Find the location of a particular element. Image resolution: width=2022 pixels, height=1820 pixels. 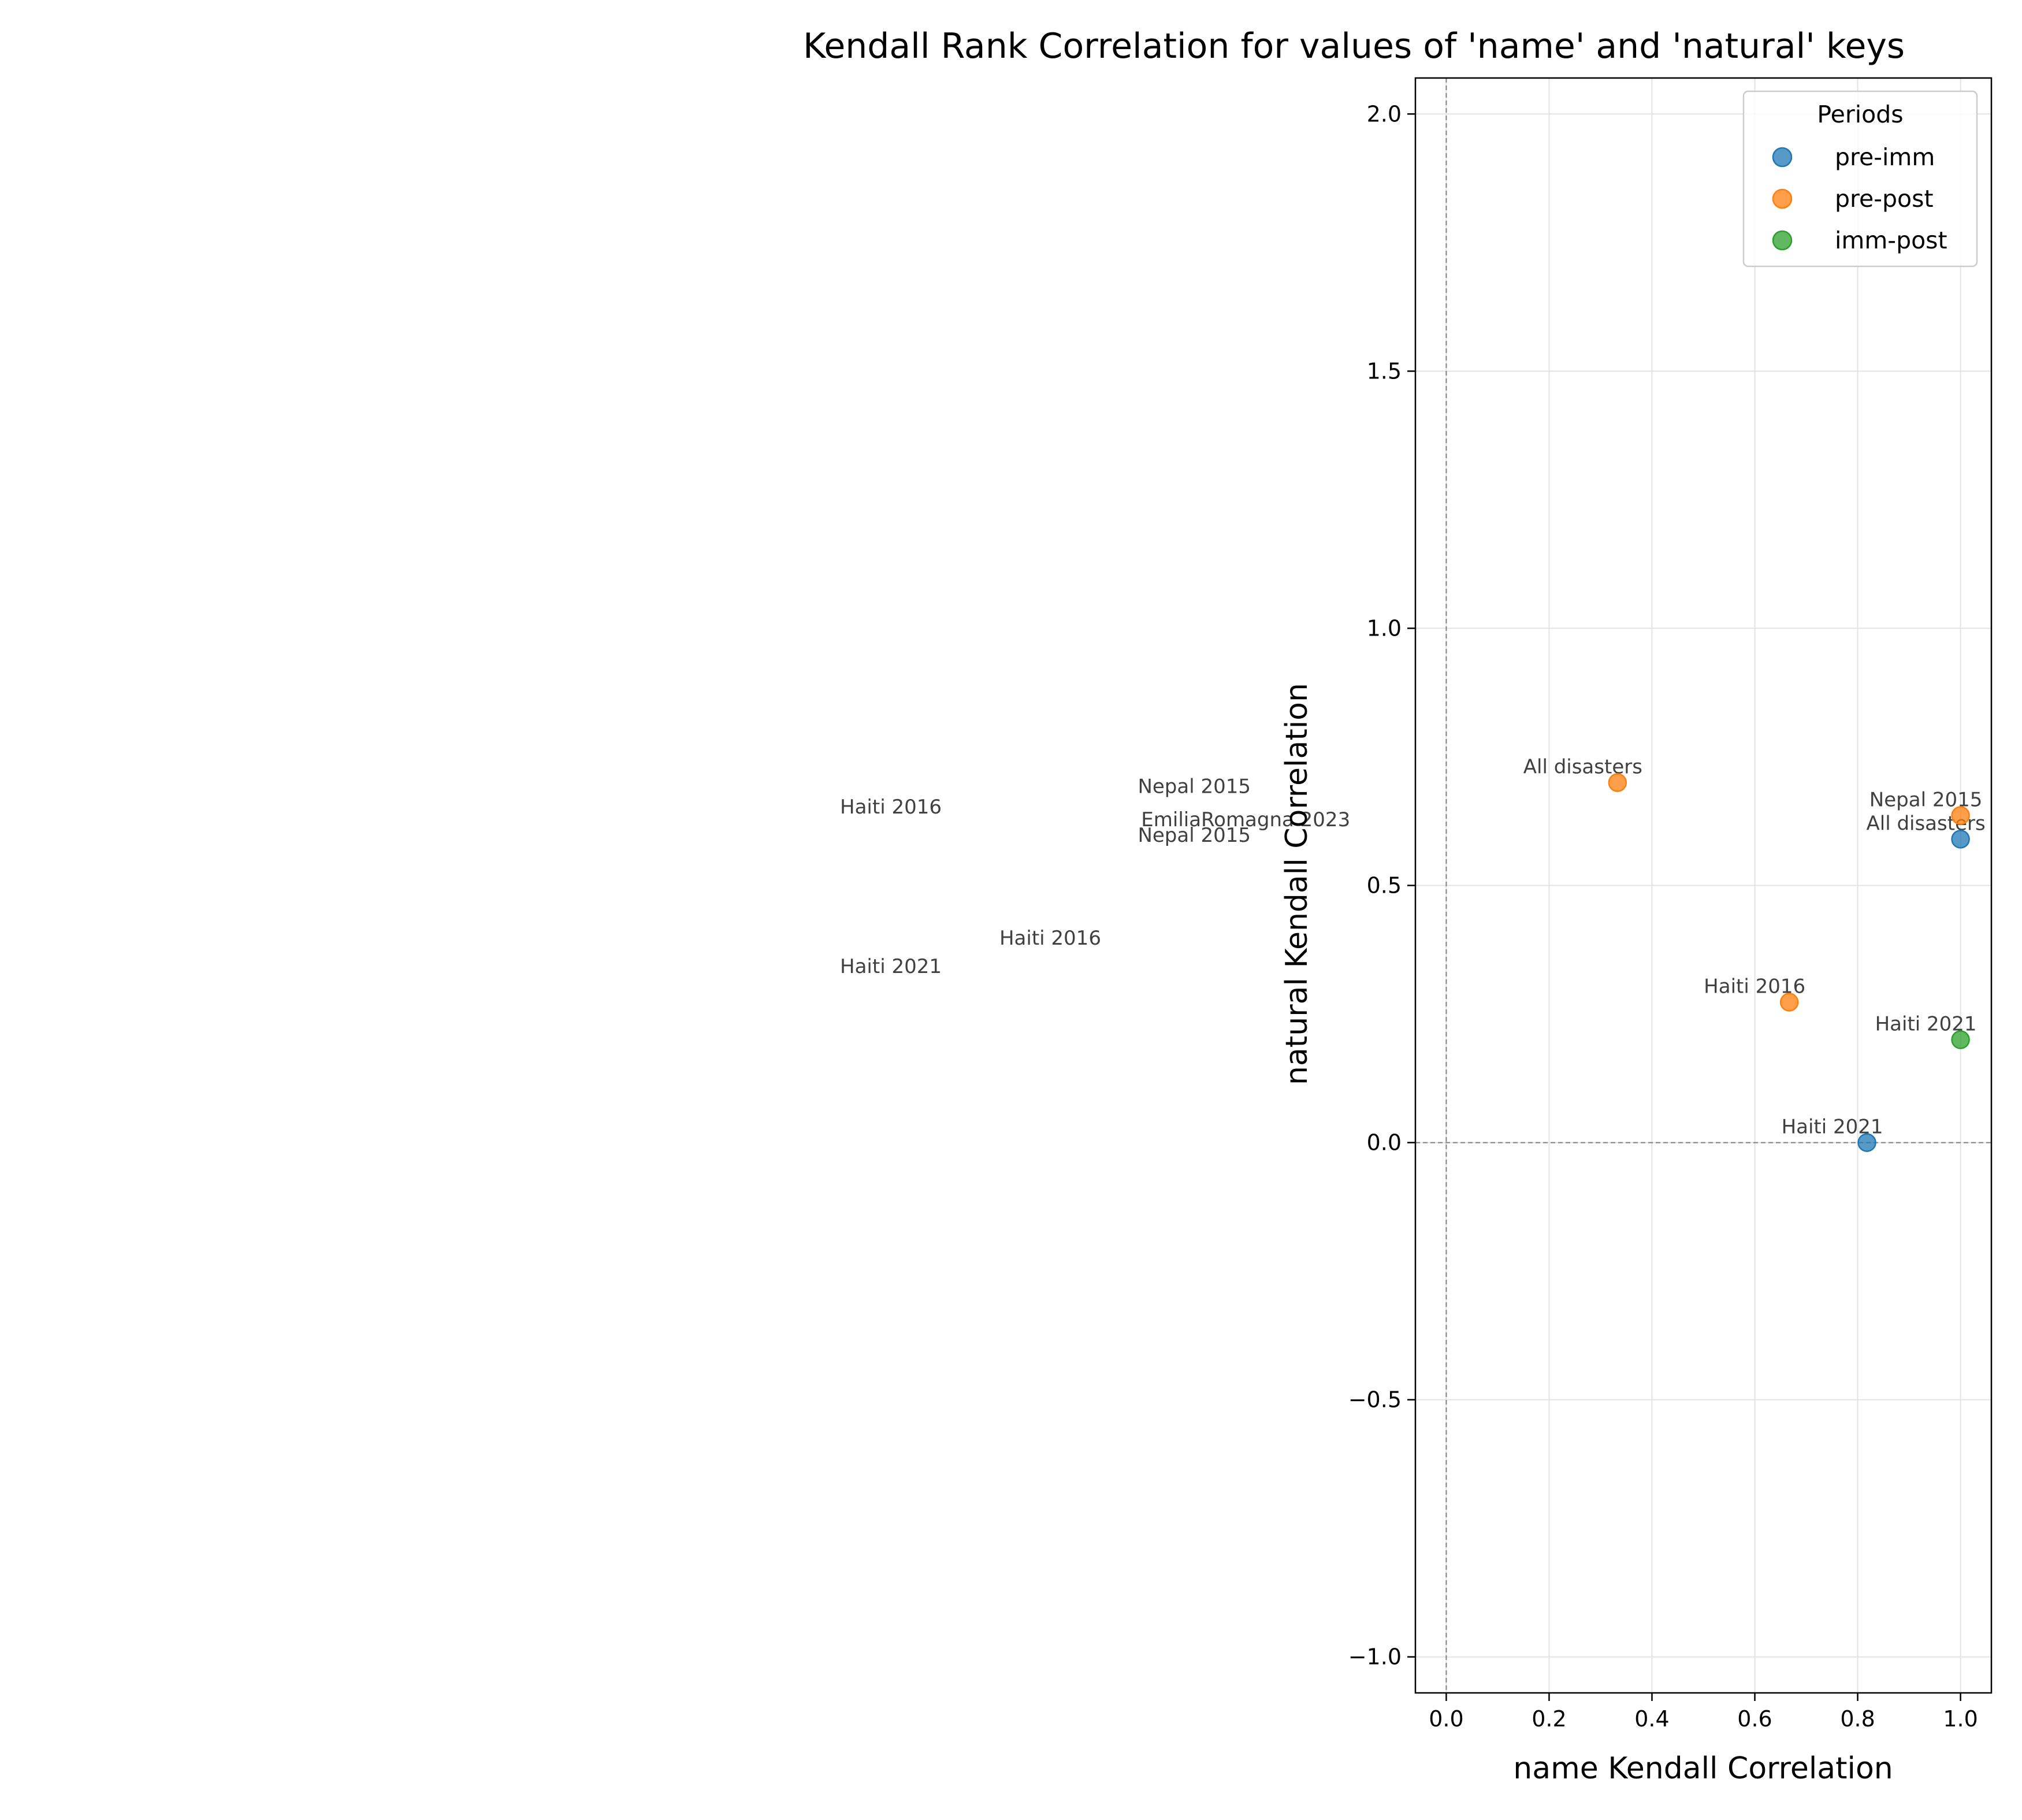

y-tick-label: −1.0 is located at coordinates (1375, 1657).